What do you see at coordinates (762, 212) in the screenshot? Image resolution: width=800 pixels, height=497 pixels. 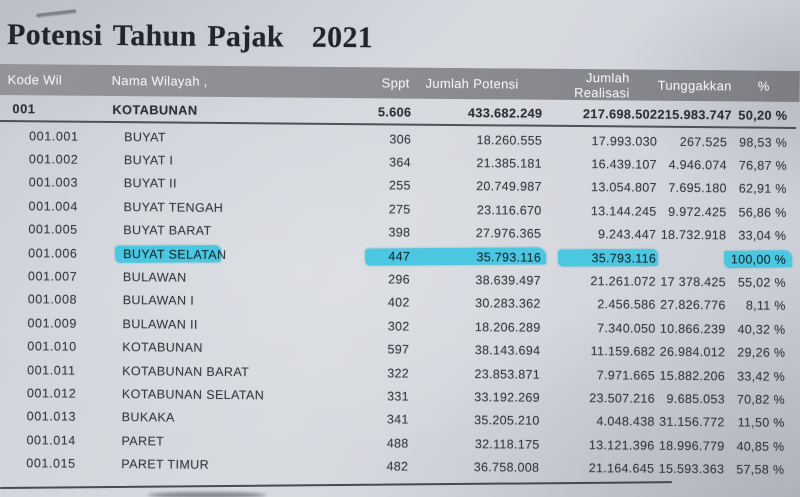 I see `percent-cell: 56,86 %` at bounding box center [762, 212].